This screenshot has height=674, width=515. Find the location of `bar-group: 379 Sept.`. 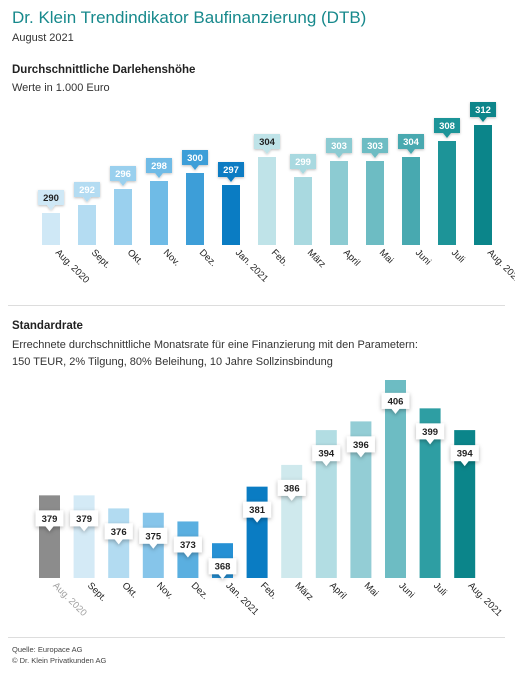

bar-group: 379 Sept. is located at coordinates (89, 549).